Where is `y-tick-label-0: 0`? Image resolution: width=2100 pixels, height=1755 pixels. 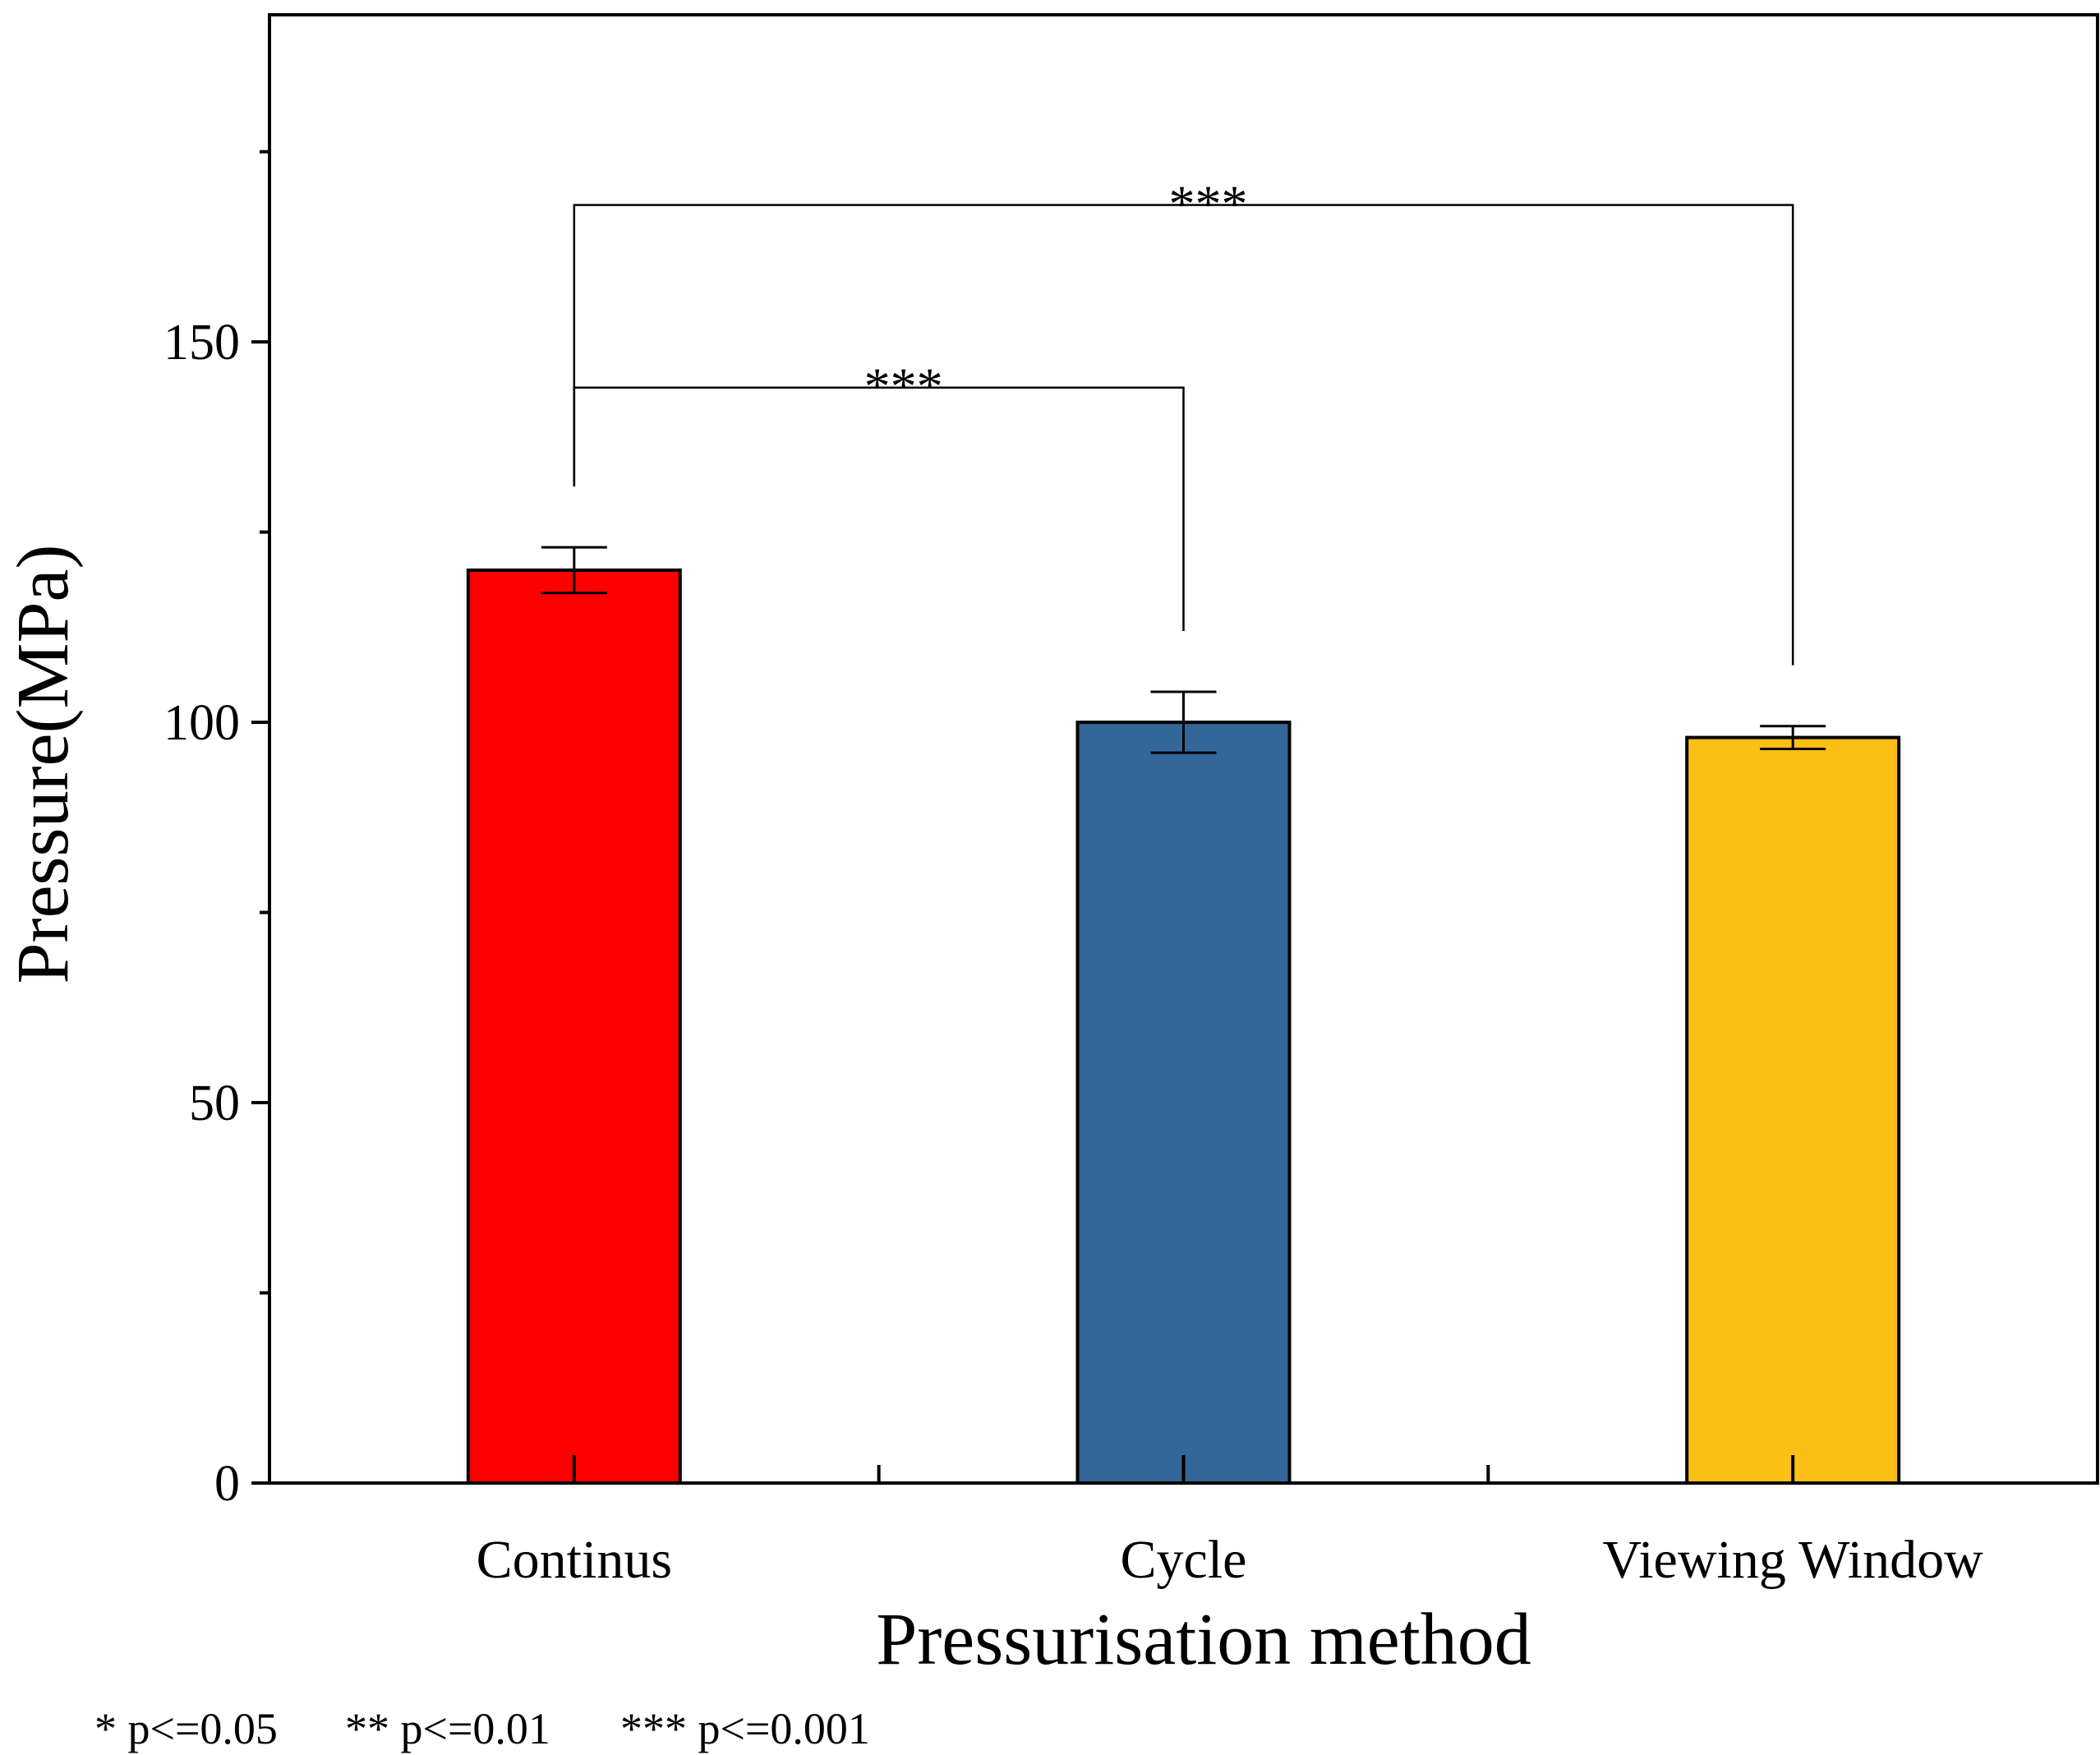 y-tick-label-0: 0 is located at coordinates (227, 1484).